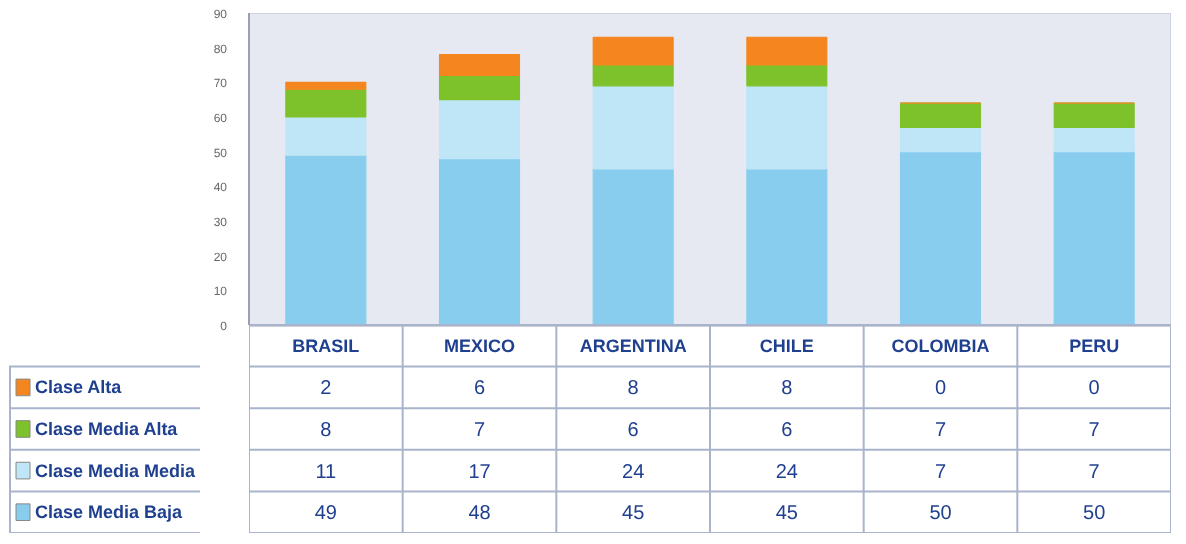 Image resolution: width=1186 pixels, height=544 pixels. What do you see at coordinates (116, 470) in the screenshot?
I see `legend-label: Clase Media Media` at bounding box center [116, 470].